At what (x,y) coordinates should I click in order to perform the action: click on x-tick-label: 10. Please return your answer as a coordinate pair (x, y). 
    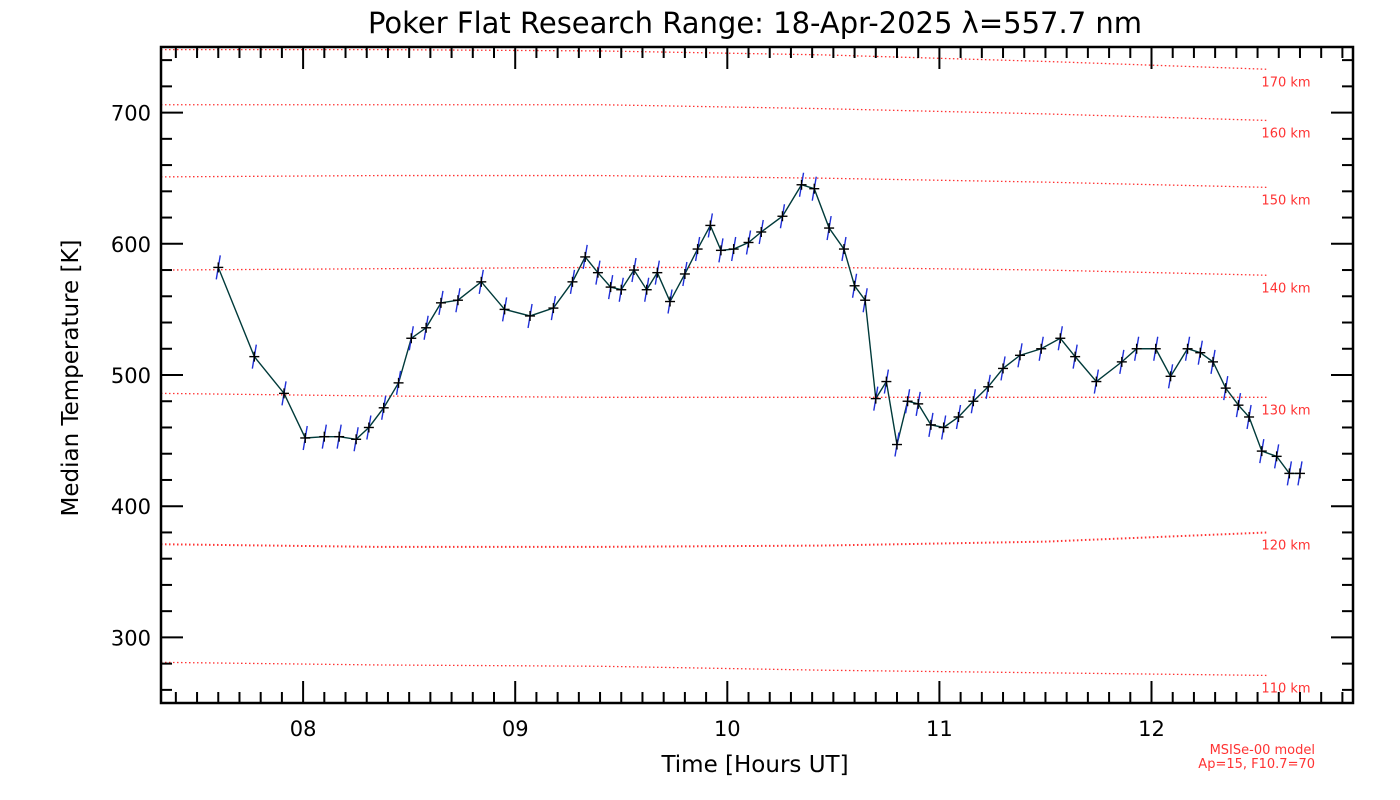
    Looking at the image, I should click on (727, 729).